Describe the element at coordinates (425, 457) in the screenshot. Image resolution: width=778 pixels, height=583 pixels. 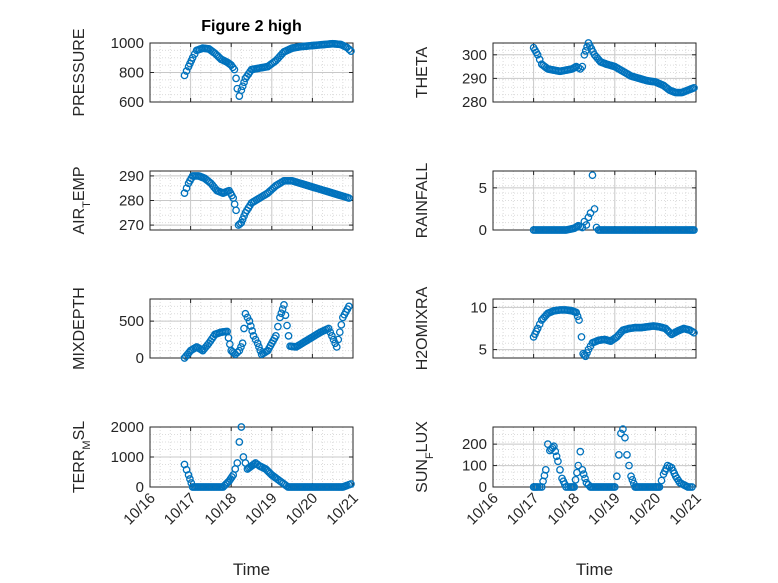
I see `y-axis-label: SUNFLUX` at that location.